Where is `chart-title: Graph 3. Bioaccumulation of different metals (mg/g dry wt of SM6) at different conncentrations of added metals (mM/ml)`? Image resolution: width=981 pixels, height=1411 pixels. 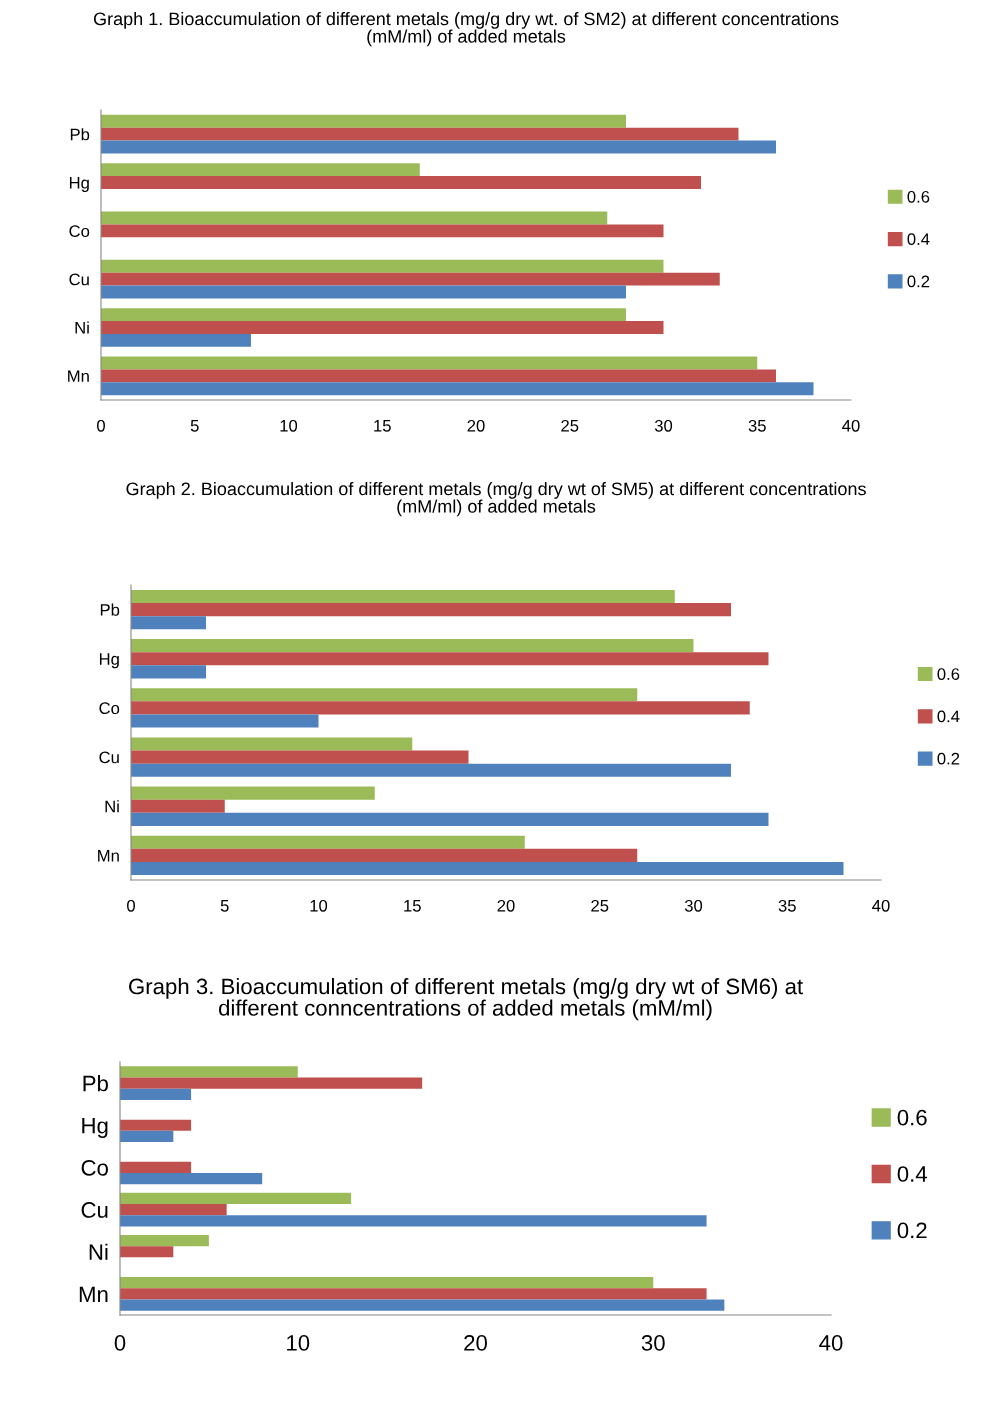
chart-title: Graph 3. Bioaccumulation of different metals (mg/g dry wt of SM6) at different conncentrations of added metals (mM/ml) is located at coordinates (466, 999).